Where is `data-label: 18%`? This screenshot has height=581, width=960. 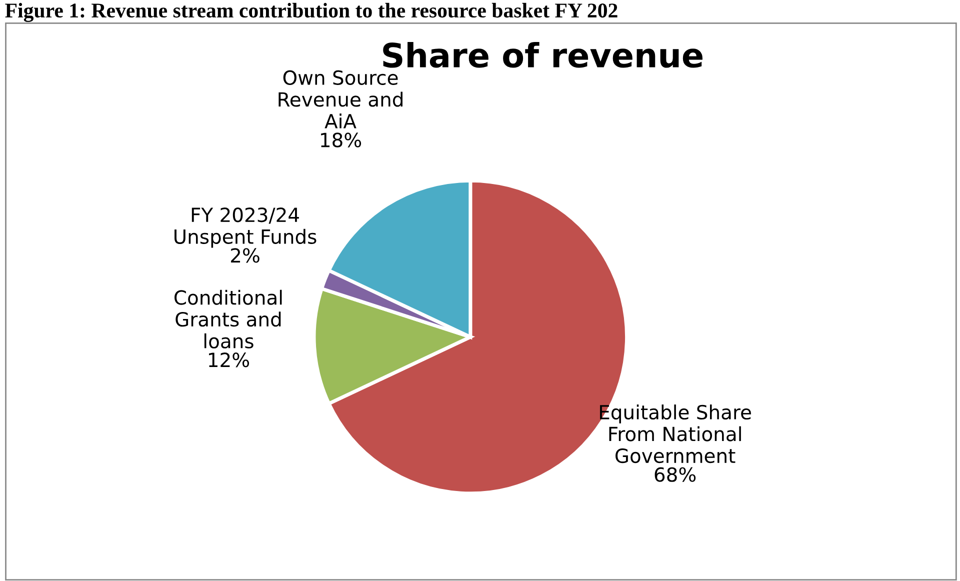 data-label: 18% is located at coordinates (341, 140).